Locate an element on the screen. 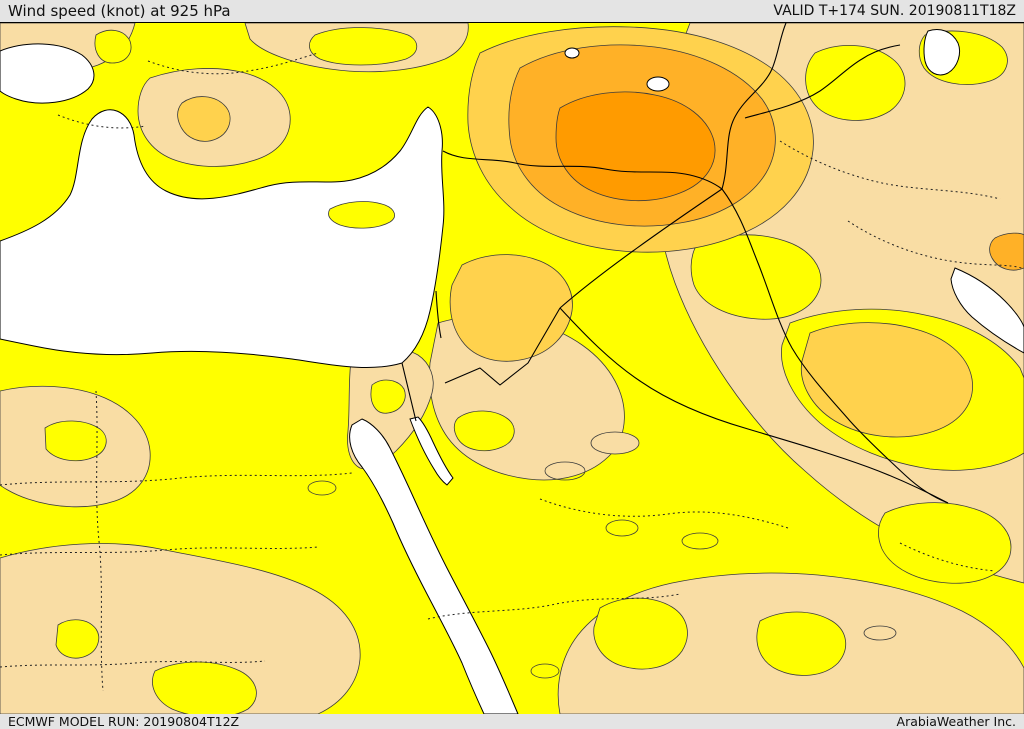 The height and width of the screenshot is (729, 1024). border-turkey-syria is located at coordinates (582, 170).